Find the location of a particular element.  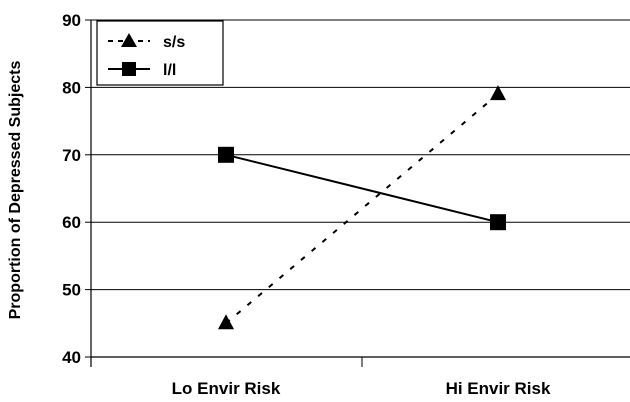

y-tick-label: 40 is located at coordinates (71, 357).